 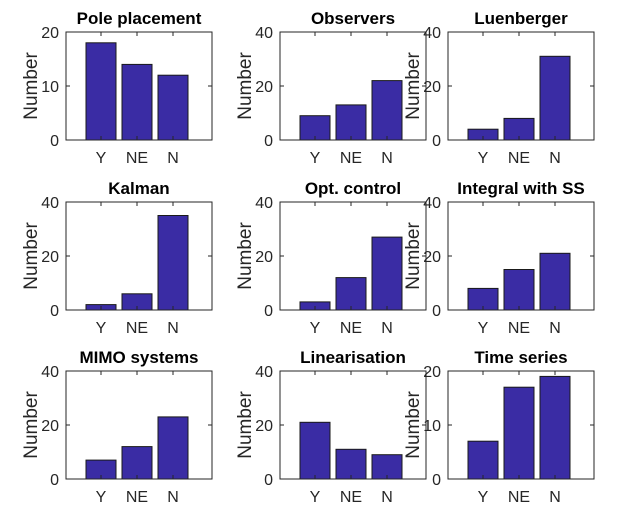 I want to click on subplot-title: Kalman, so click(x=138, y=188).